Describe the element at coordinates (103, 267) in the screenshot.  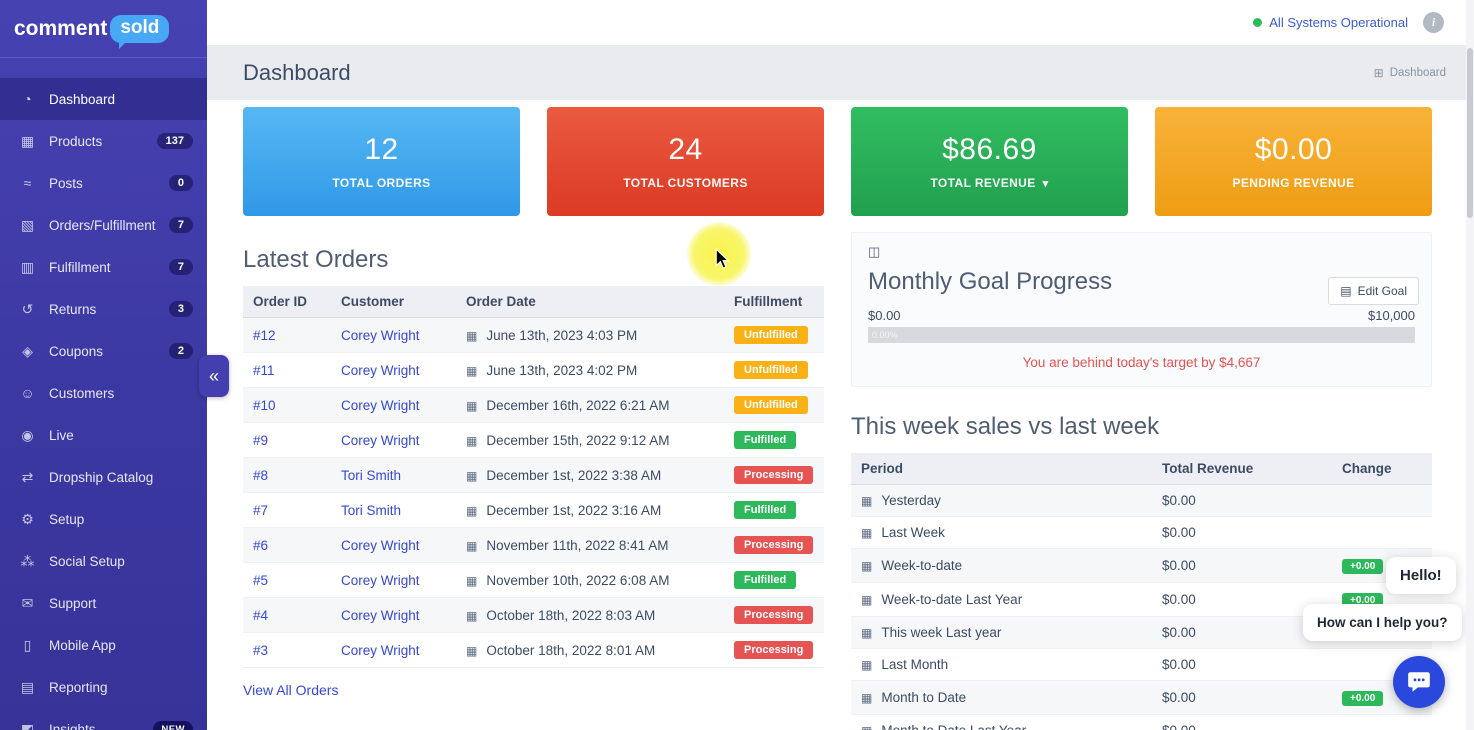
I see `sidebar-item-fulfillment: ▥ Fulfillment 7` at that location.